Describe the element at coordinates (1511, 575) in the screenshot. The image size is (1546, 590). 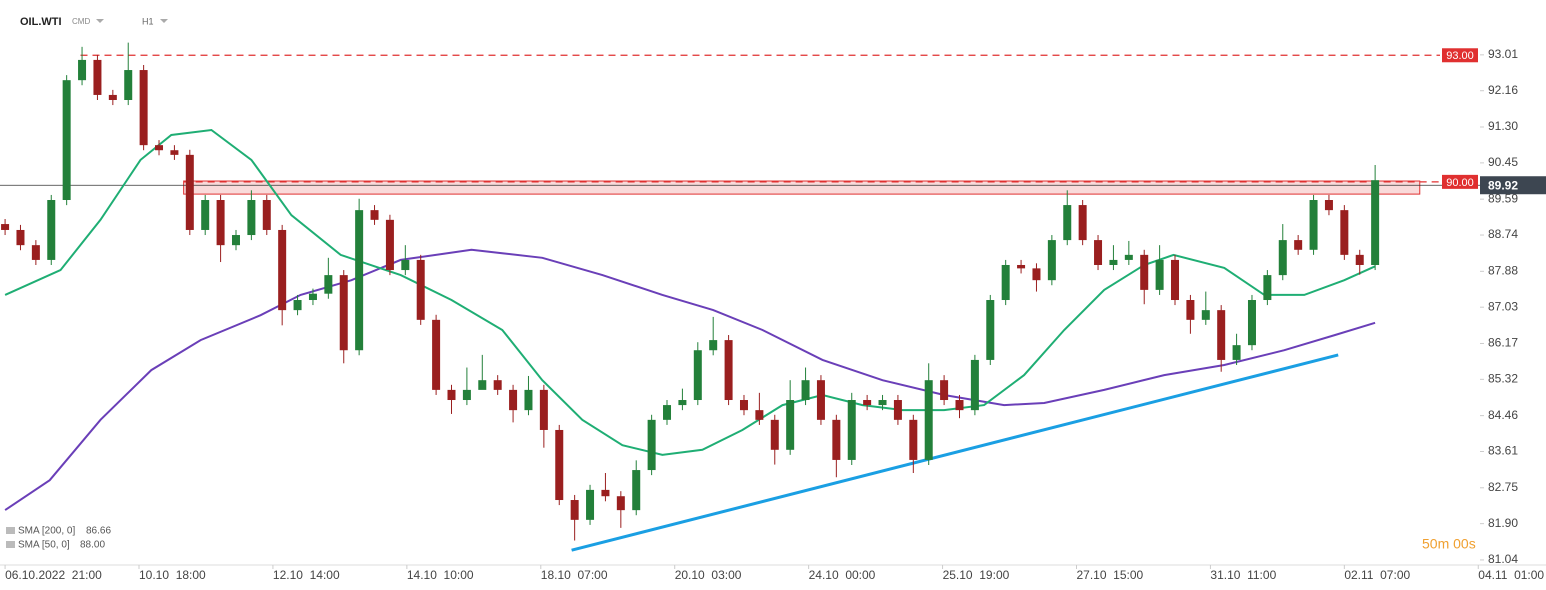
I see `x-tick-label: 04.11 01:00` at that location.